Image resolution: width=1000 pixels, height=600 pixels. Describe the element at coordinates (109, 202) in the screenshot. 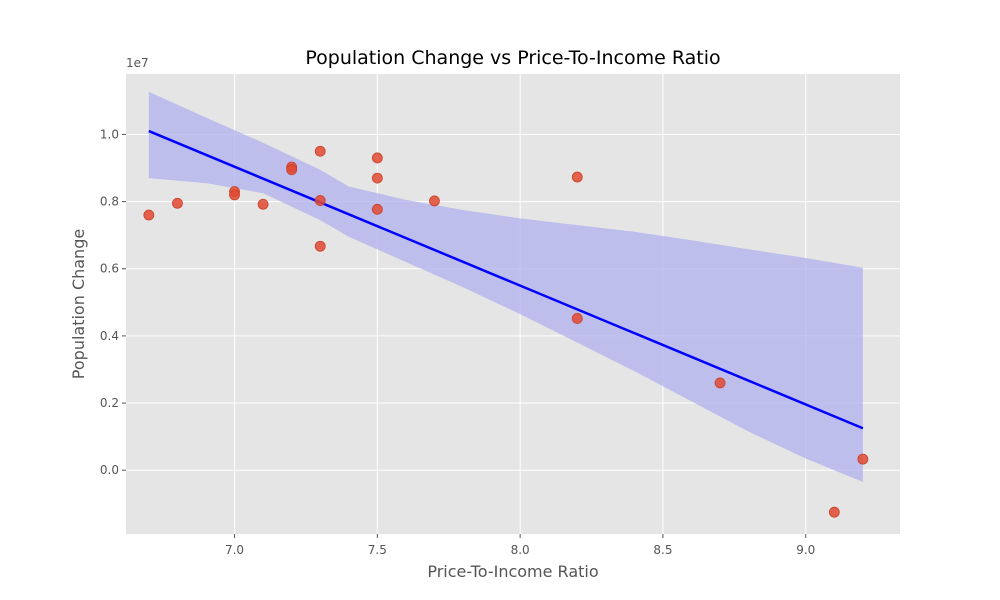

I see `y-tick-label: 0.8` at that location.